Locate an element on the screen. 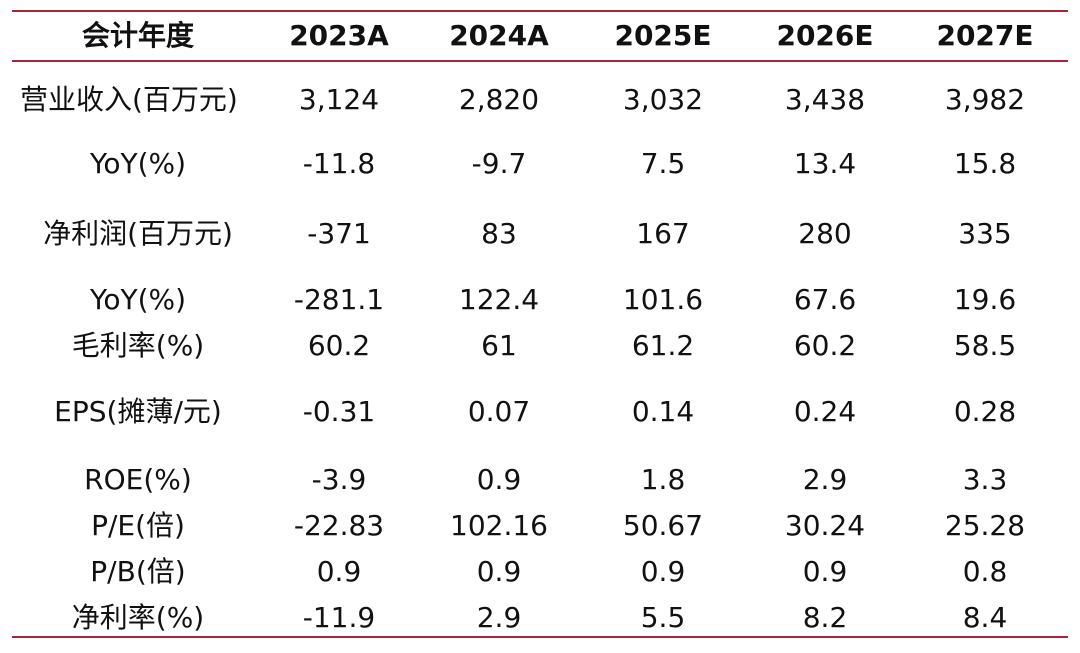  table-cell: 2,820 is located at coordinates (499, 99).